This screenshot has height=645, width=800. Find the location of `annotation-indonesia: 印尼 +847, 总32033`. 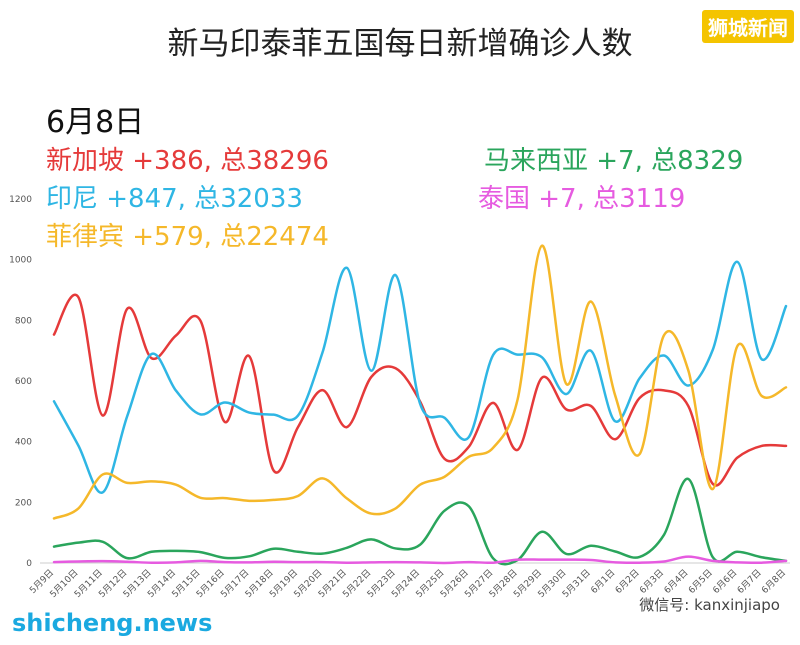

annotation-indonesia: 印尼 +847, 总32033 is located at coordinates (174, 199).